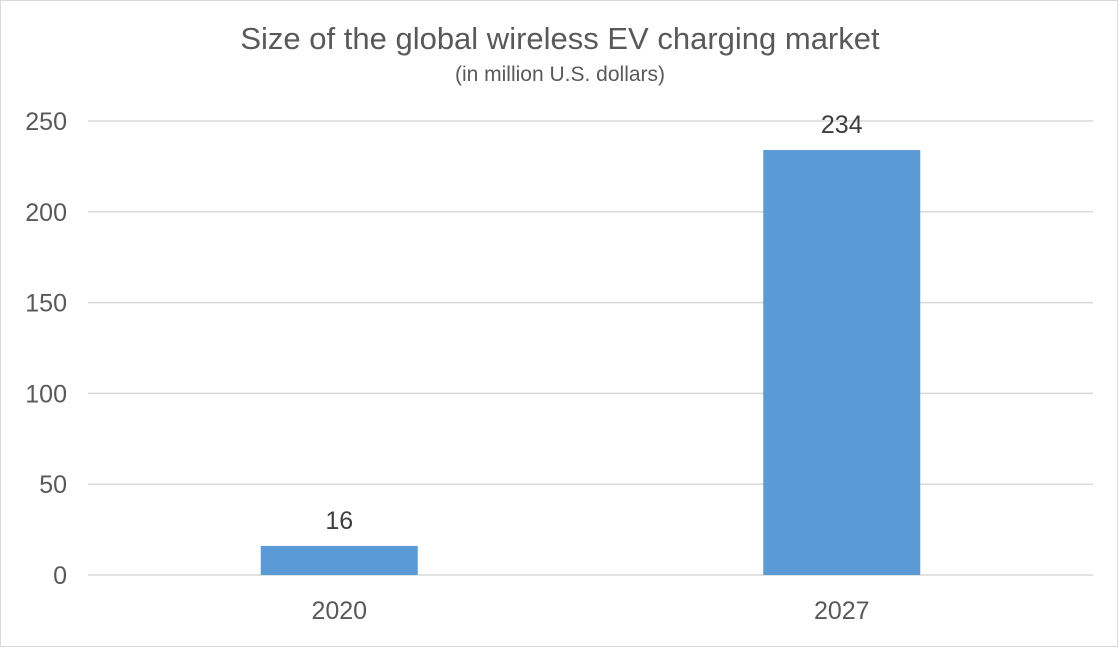 This screenshot has height=648, width=1118. I want to click on data-label-2027: 234, so click(842, 125).